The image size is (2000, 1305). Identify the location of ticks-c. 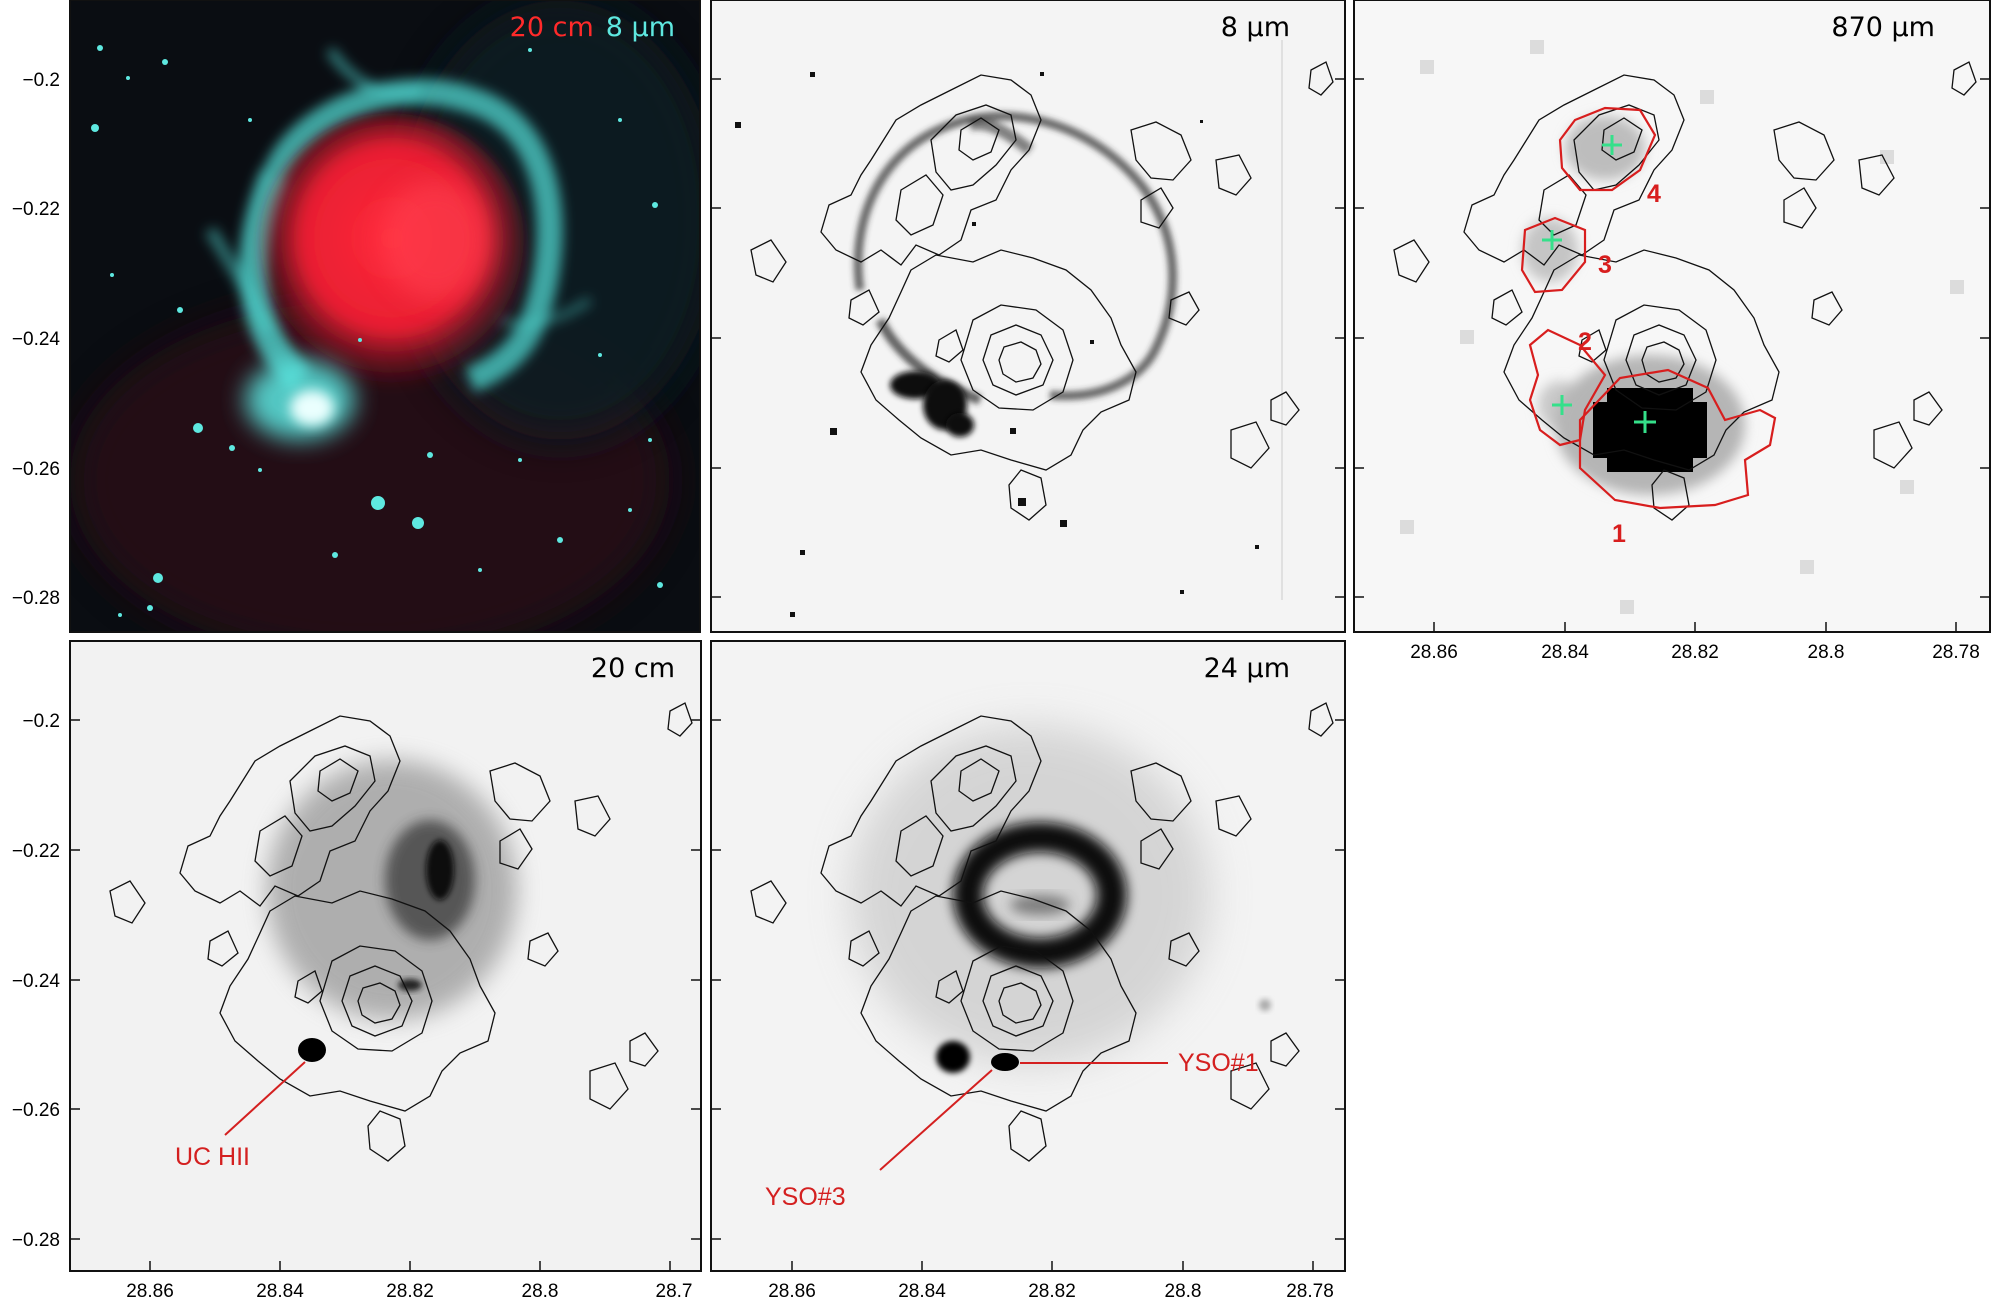
(1672, 355).